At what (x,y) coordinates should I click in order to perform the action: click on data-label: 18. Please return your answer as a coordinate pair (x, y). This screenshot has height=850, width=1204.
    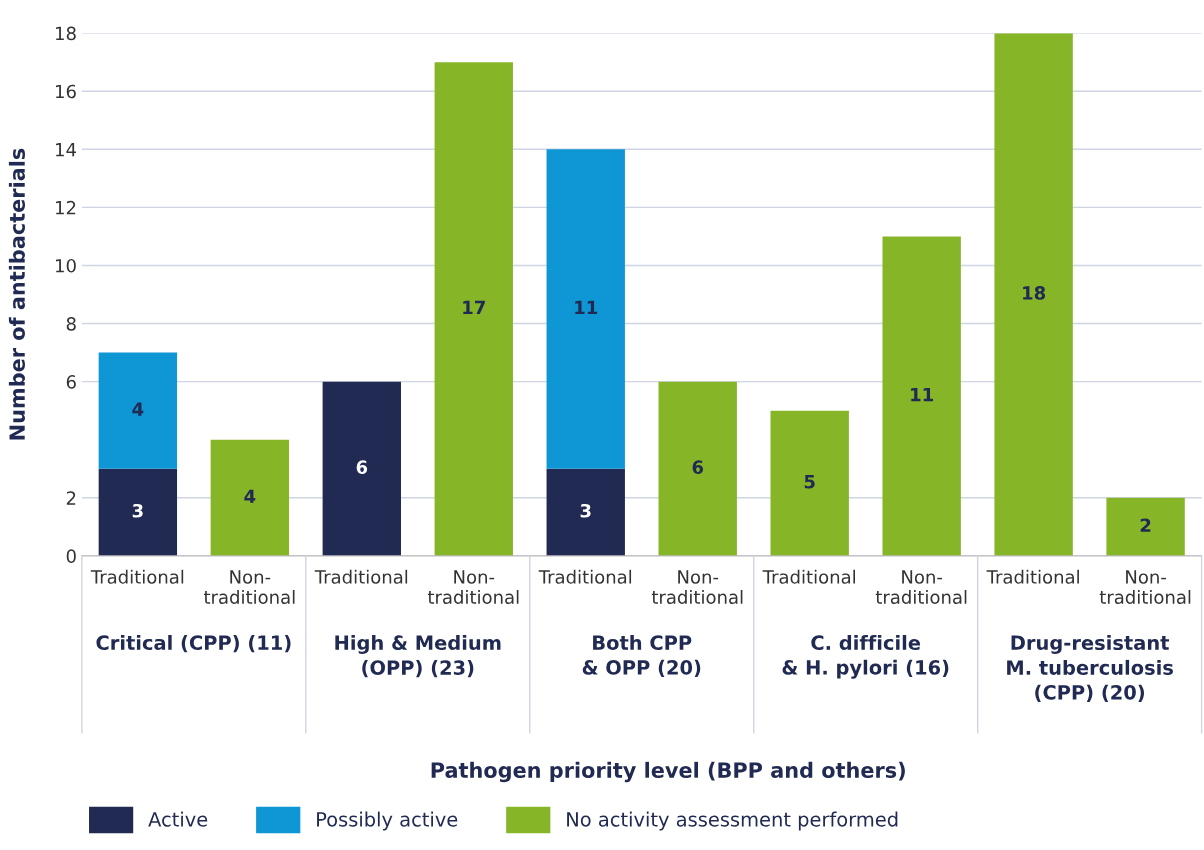
    Looking at the image, I should click on (1034, 293).